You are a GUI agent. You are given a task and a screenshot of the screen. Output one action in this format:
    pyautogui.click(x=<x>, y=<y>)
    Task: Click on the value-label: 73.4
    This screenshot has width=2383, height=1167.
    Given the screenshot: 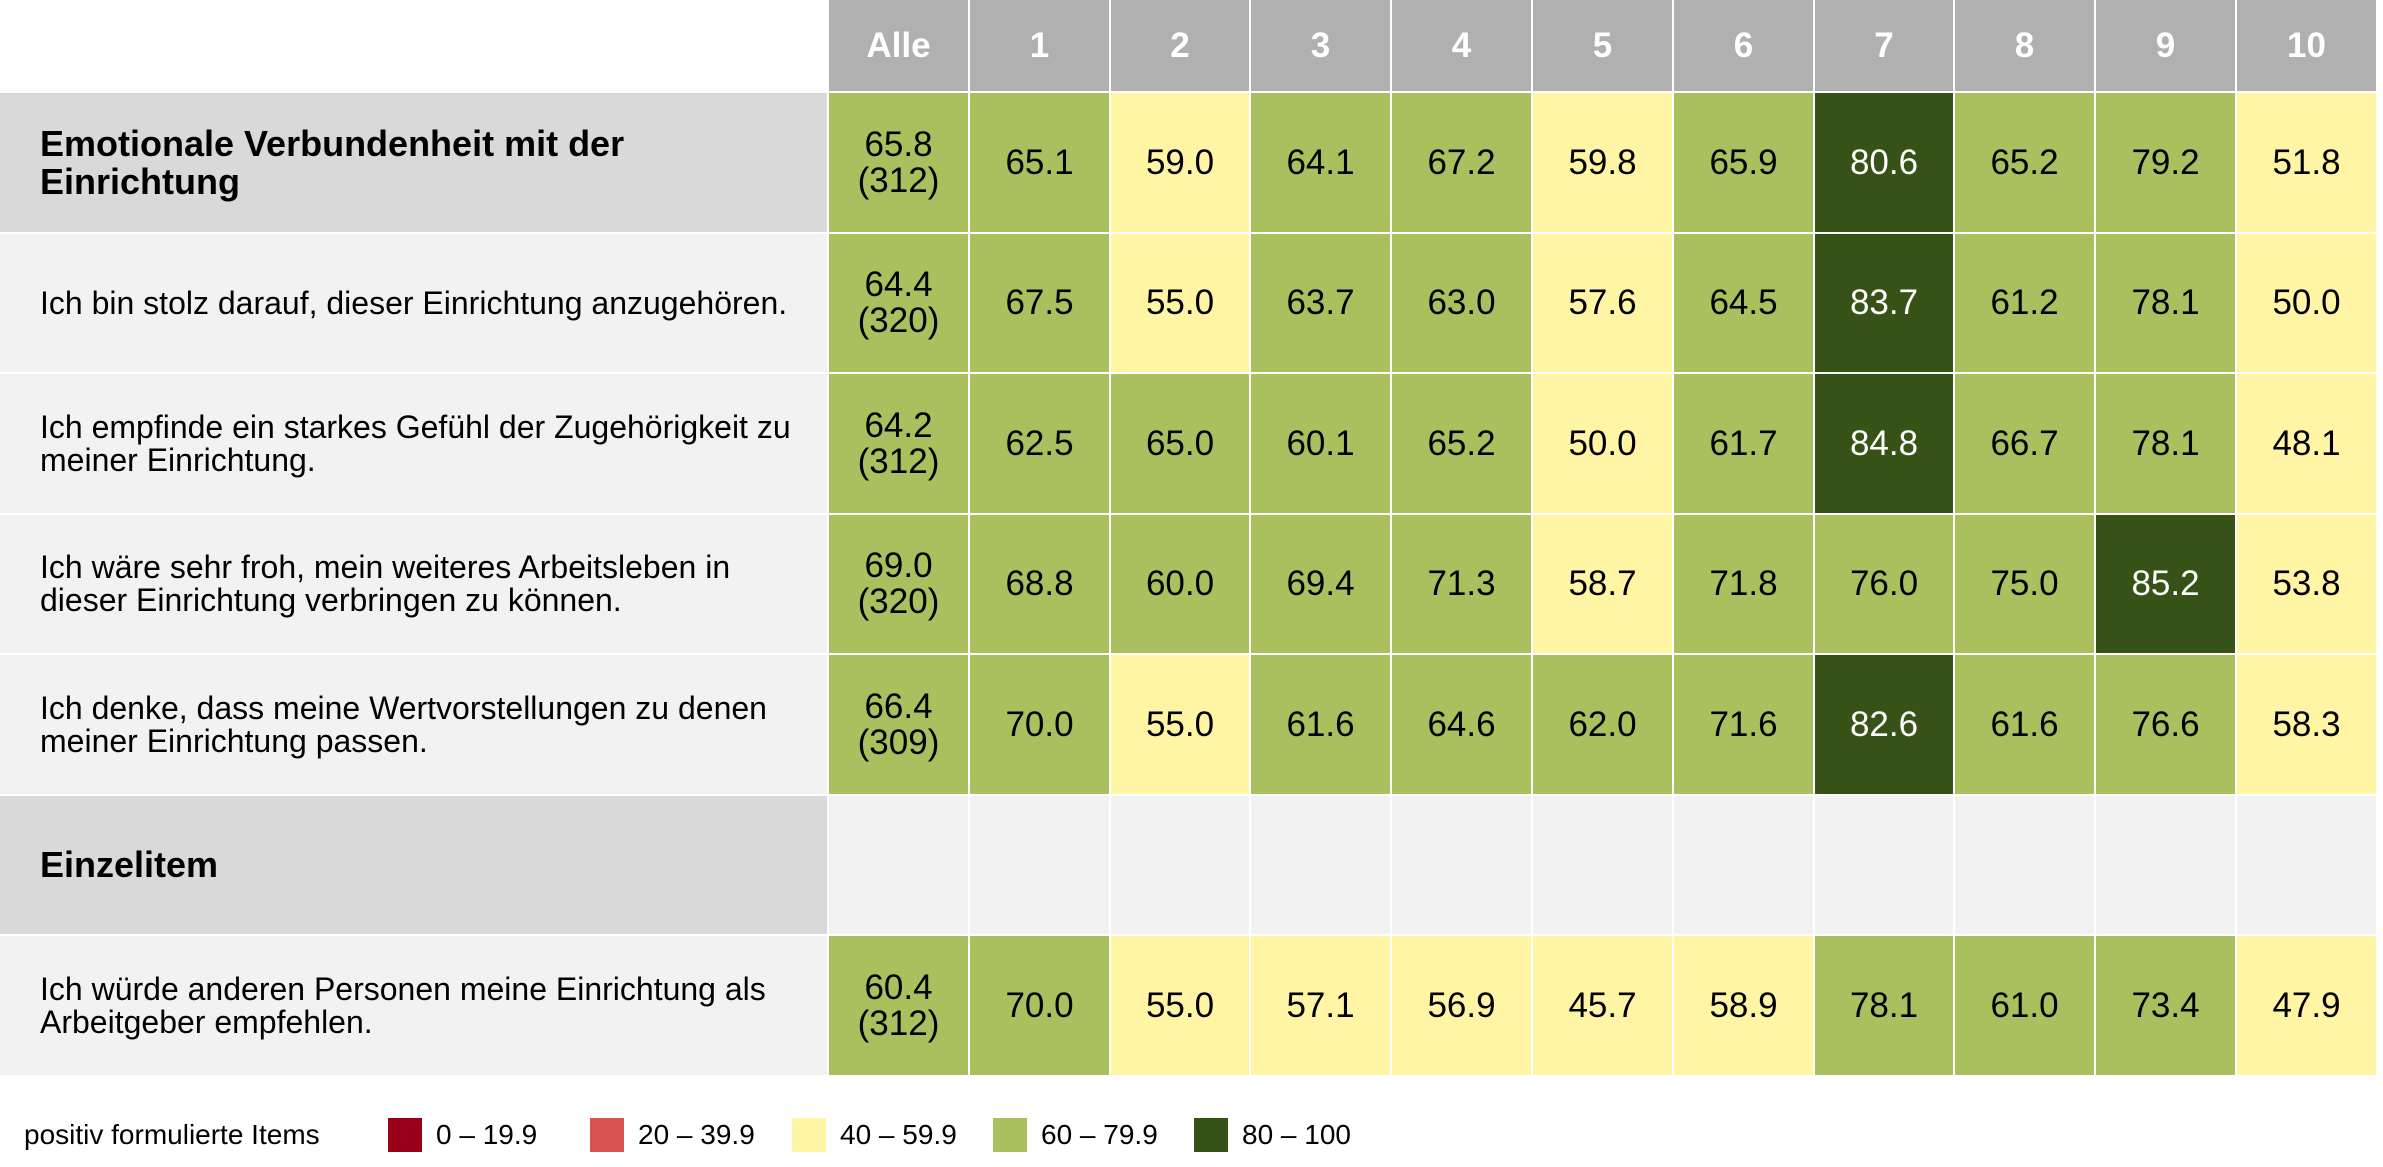 What is the action you would take?
    pyautogui.click(x=2165, y=1005)
    